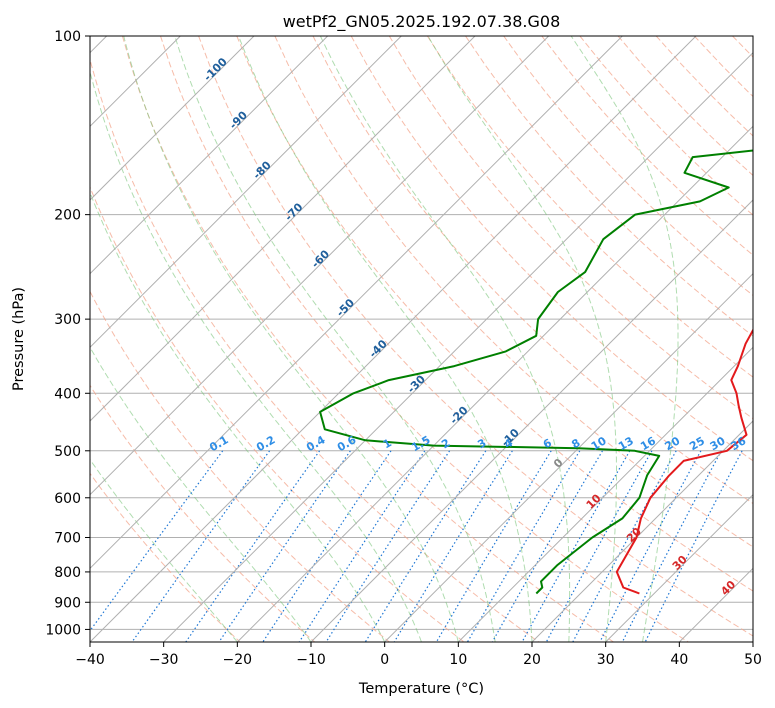  I want to click on x-axis-label: Temperature (°C), so click(421, 689).